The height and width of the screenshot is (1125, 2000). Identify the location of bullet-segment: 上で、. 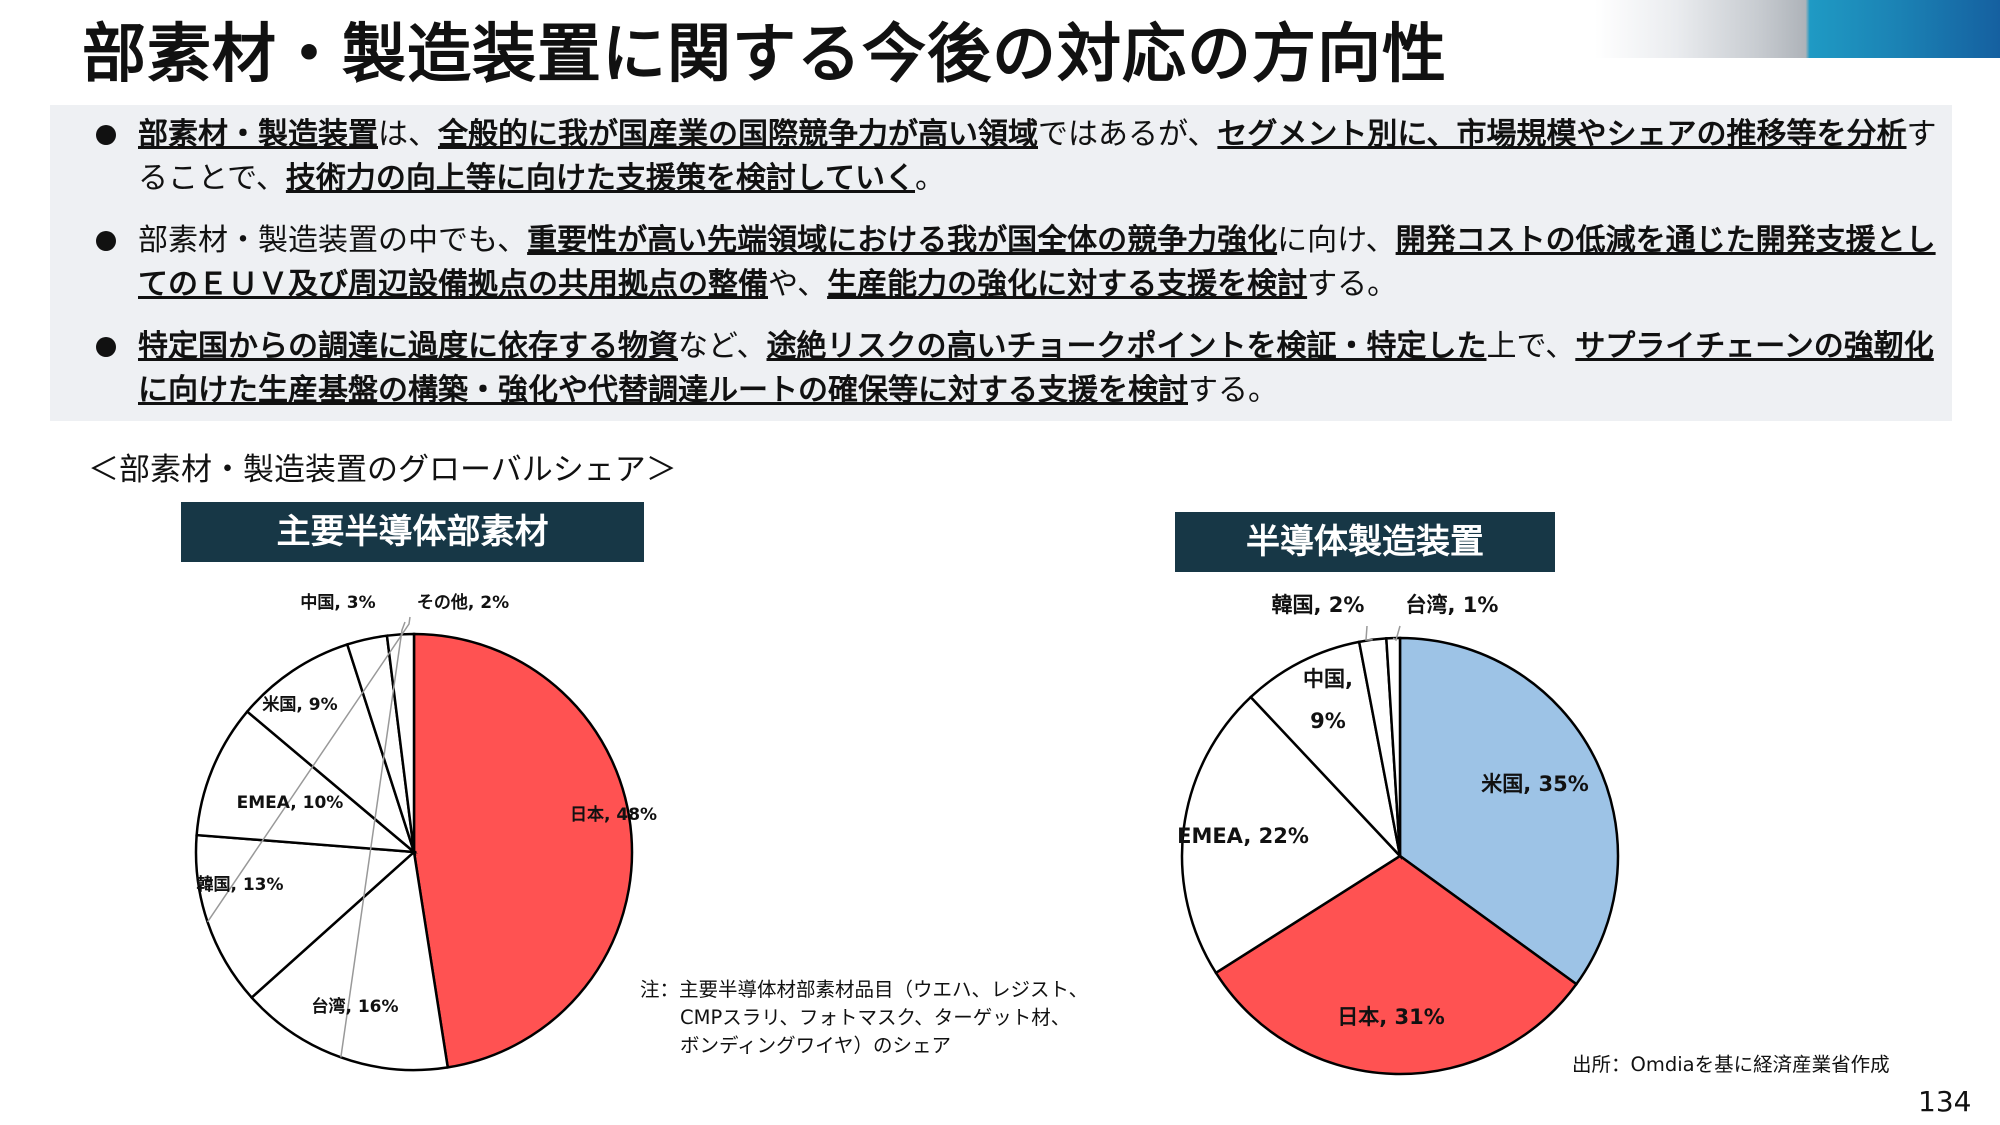
(1531, 346).